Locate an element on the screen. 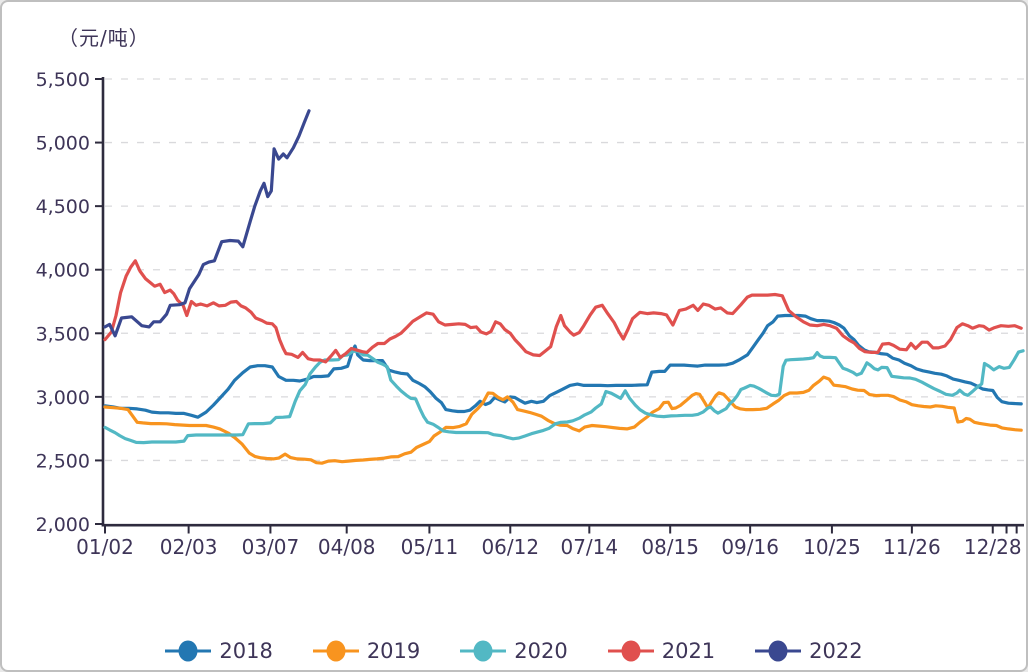 The width and height of the screenshot is (1028, 672). y-tick-label: 4,000 is located at coordinates (63, 271).